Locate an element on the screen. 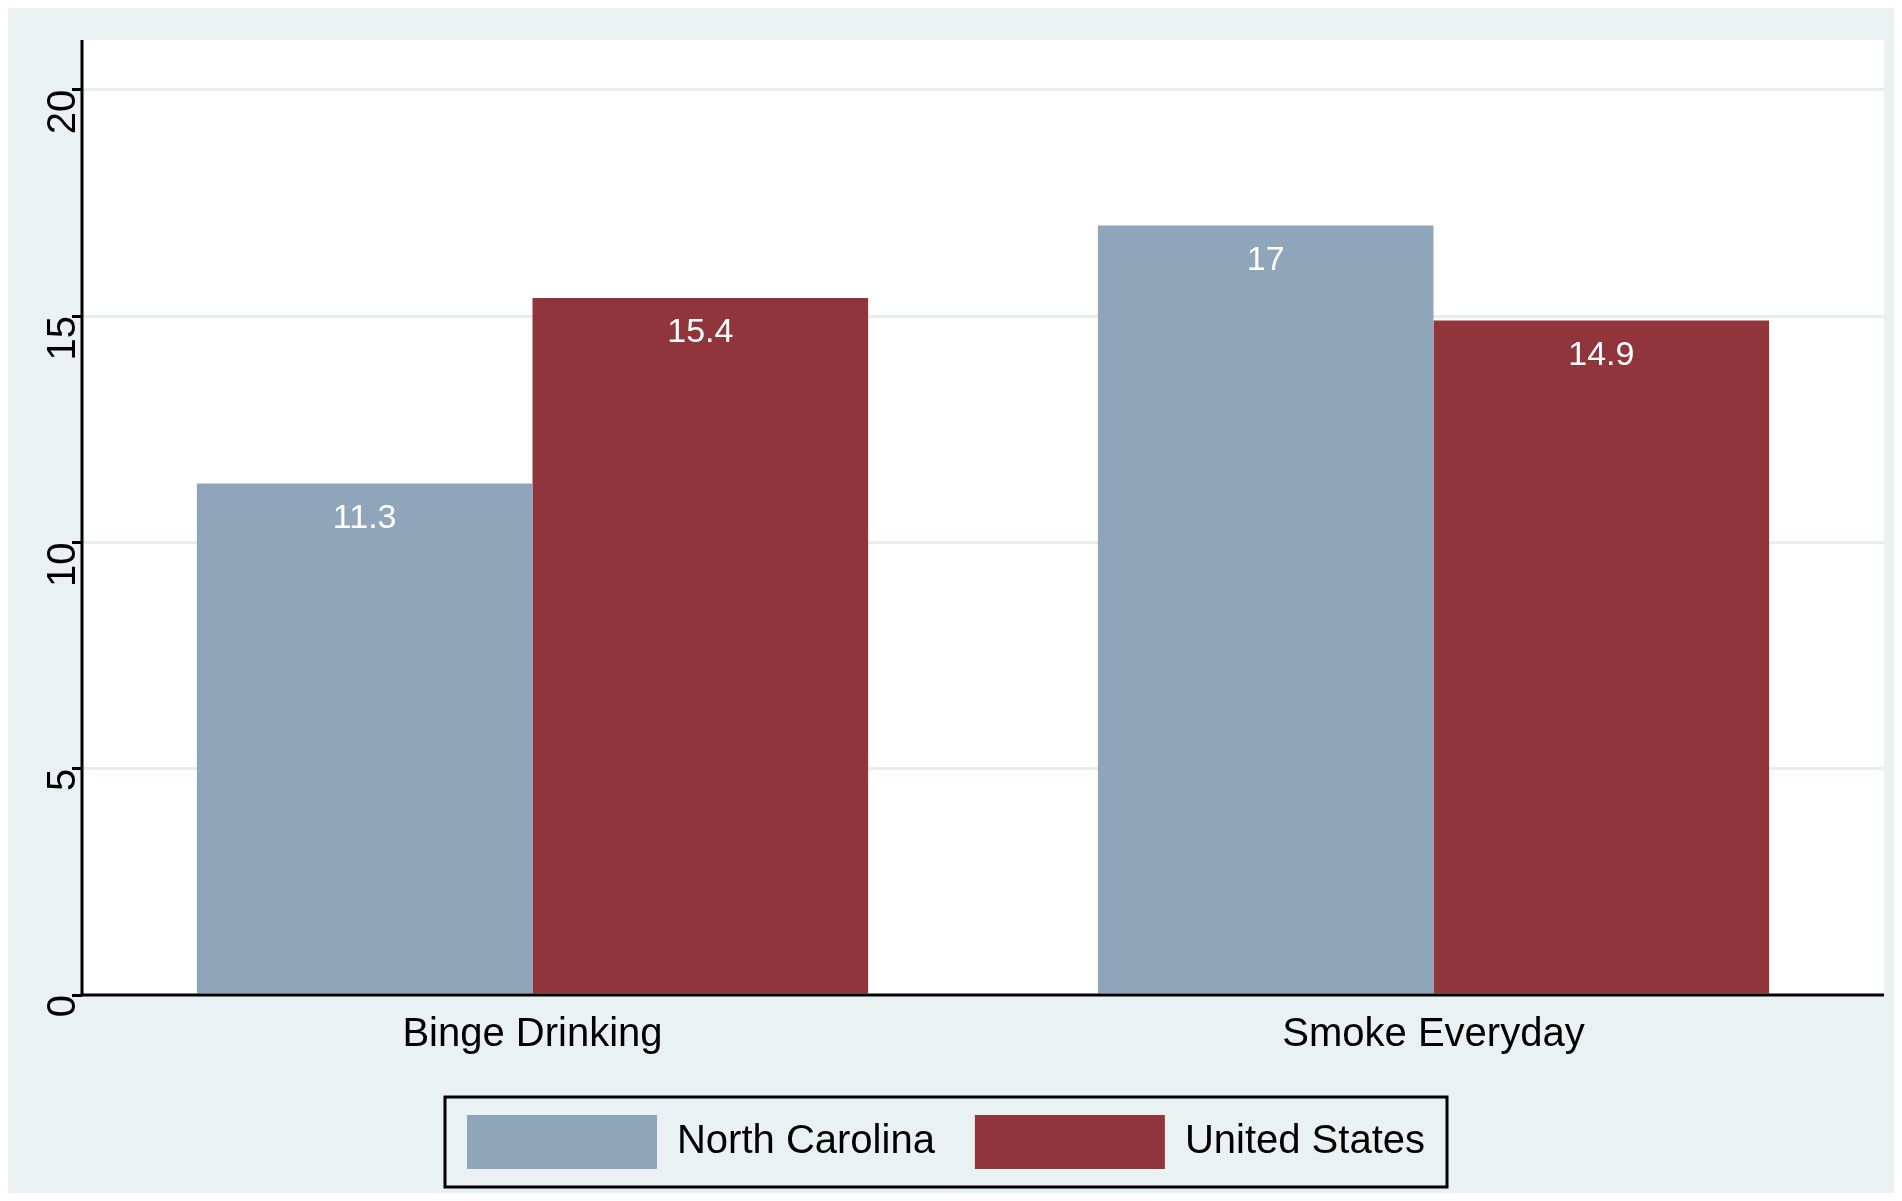 This screenshot has height=1201, width=1902. x-tick-label: Binge Drinking is located at coordinates (532, 1032).